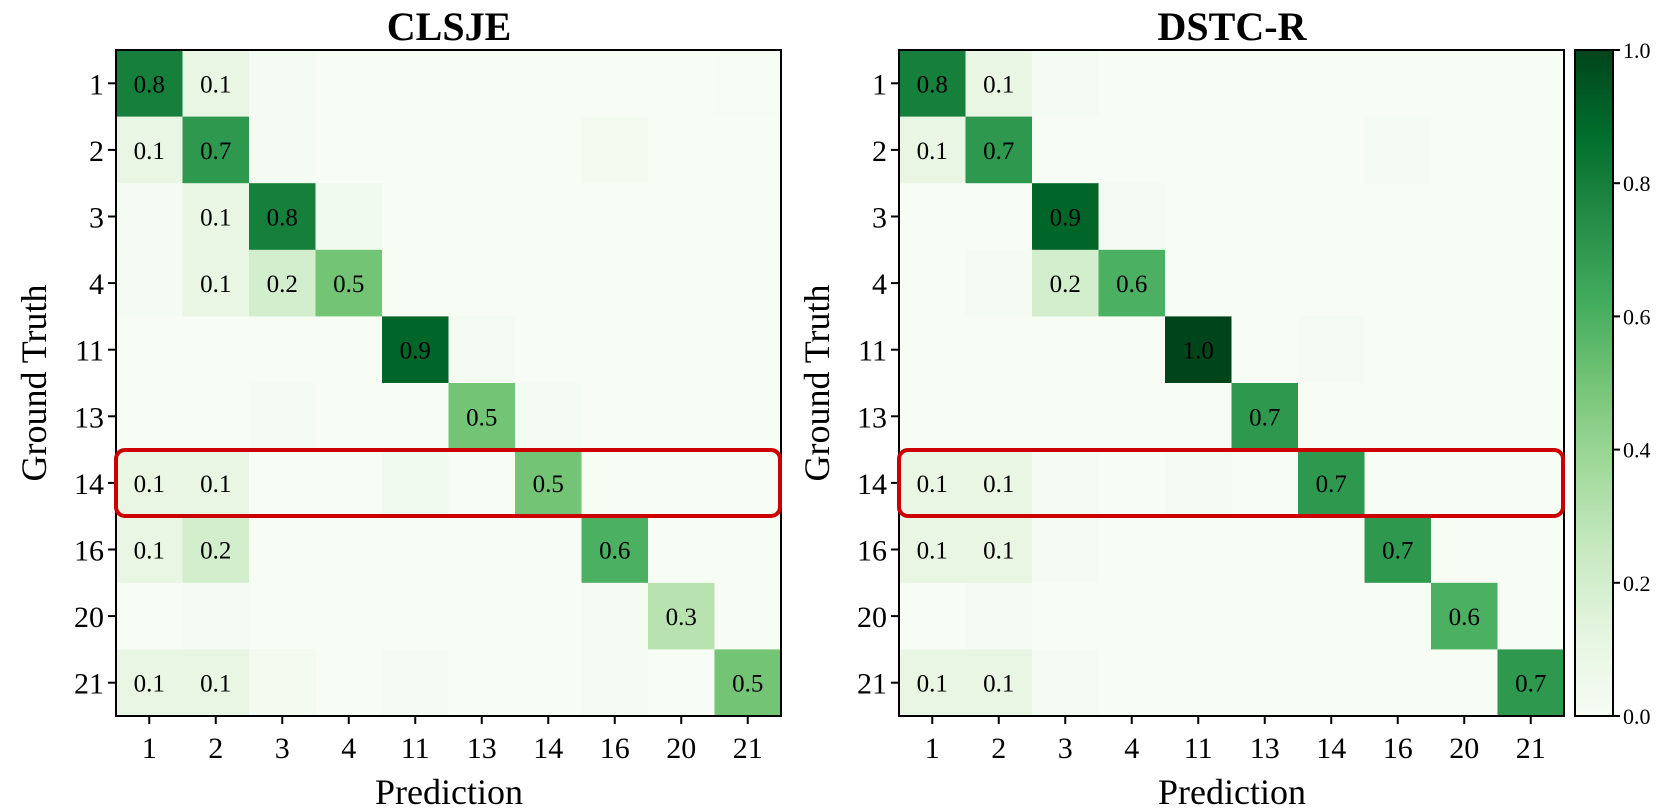 The width and height of the screenshot is (1661, 810). I want to click on cell-value-label: 0.9, so click(1065, 218).